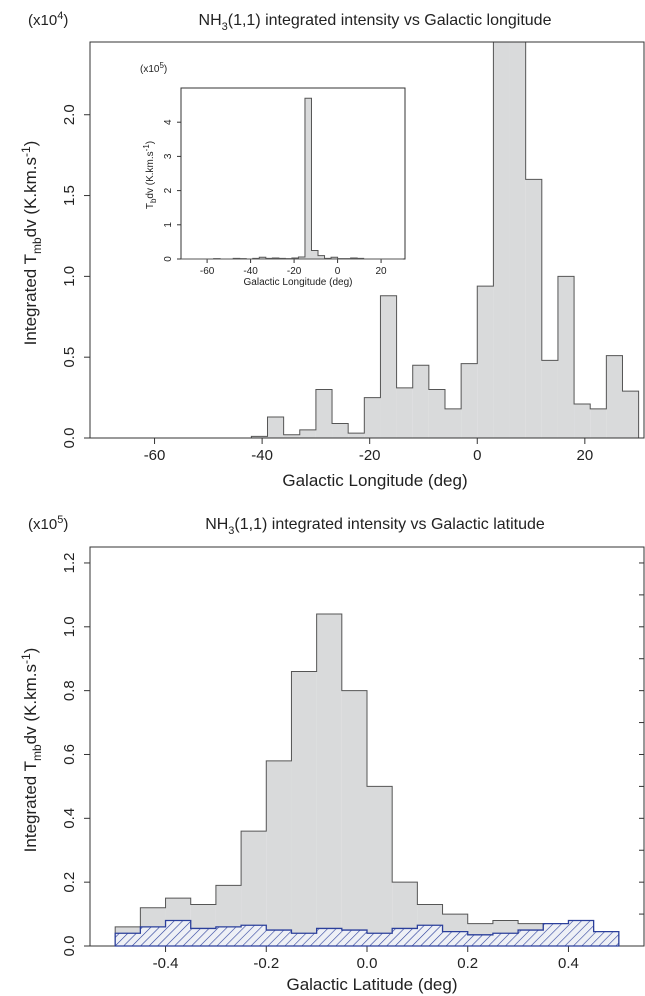  What do you see at coordinates (477, 455) in the screenshot?
I see `top-x-tick-label: 0` at bounding box center [477, 455].